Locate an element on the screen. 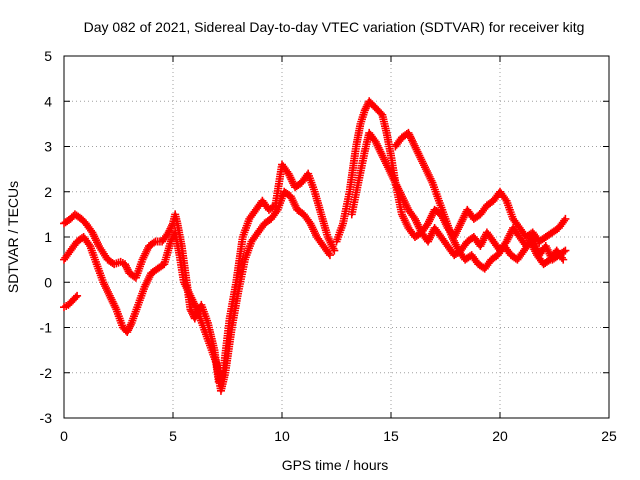 This screenshot has width=640, height=480. y-tick-label: -2 is located at coordinates (46, 373).